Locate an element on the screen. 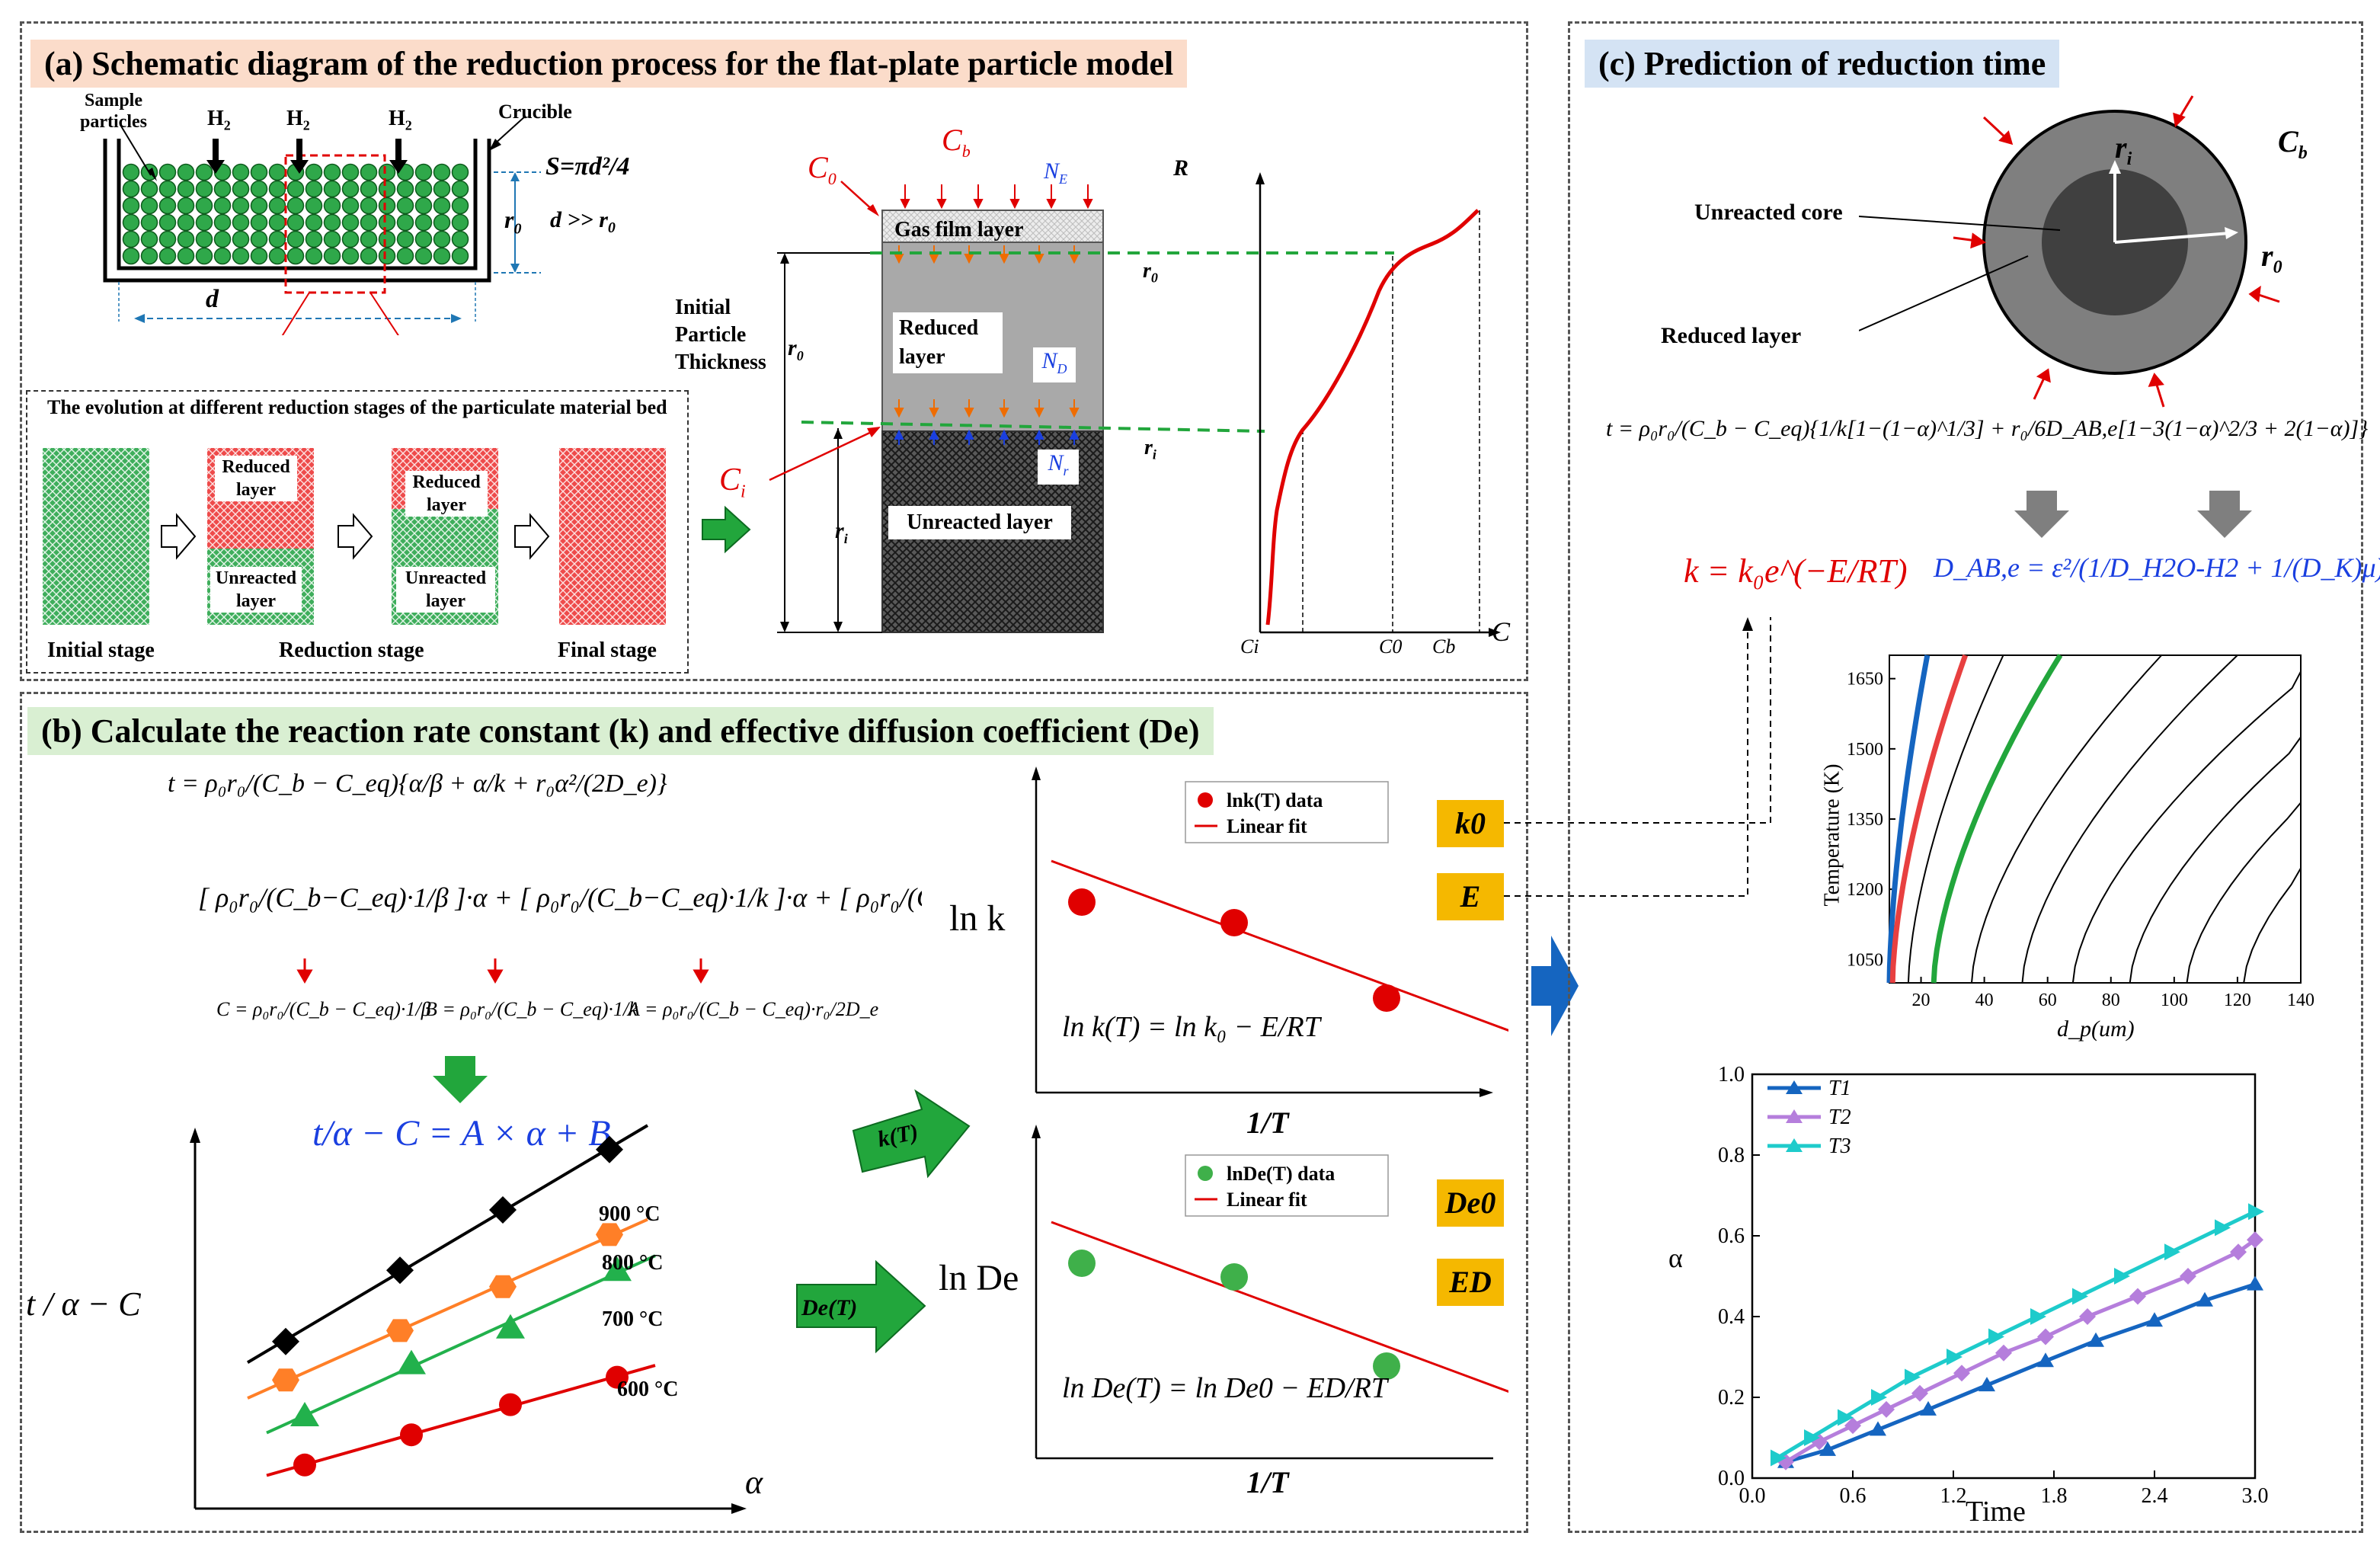 This screenshot has width=2380, height=1552. profile-r0-label: r0 is located at coordinates (1150, 272).